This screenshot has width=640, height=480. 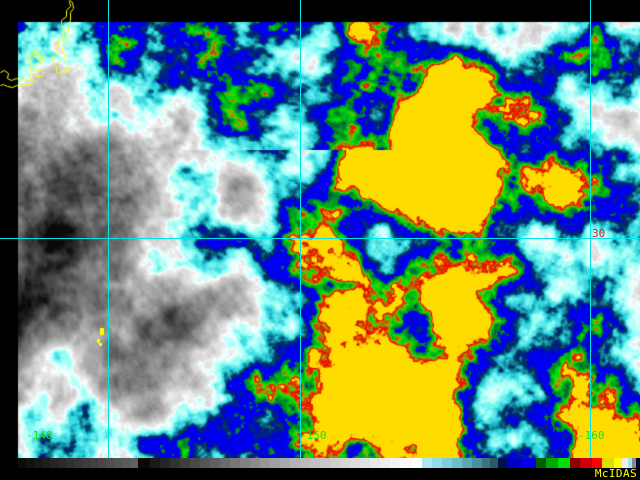 What do you see at coordinates (313, 435) in the screenshot?
I see `longitude-label: -150` at bounding box center [313, 435].